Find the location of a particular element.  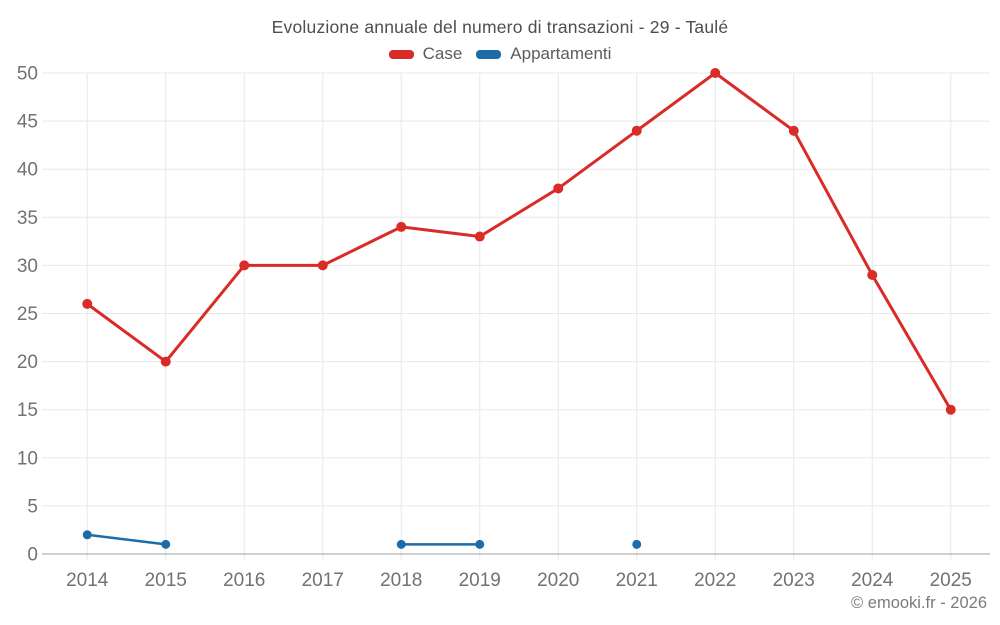

svg-text: 2023 is located at coordinates (794, 580).